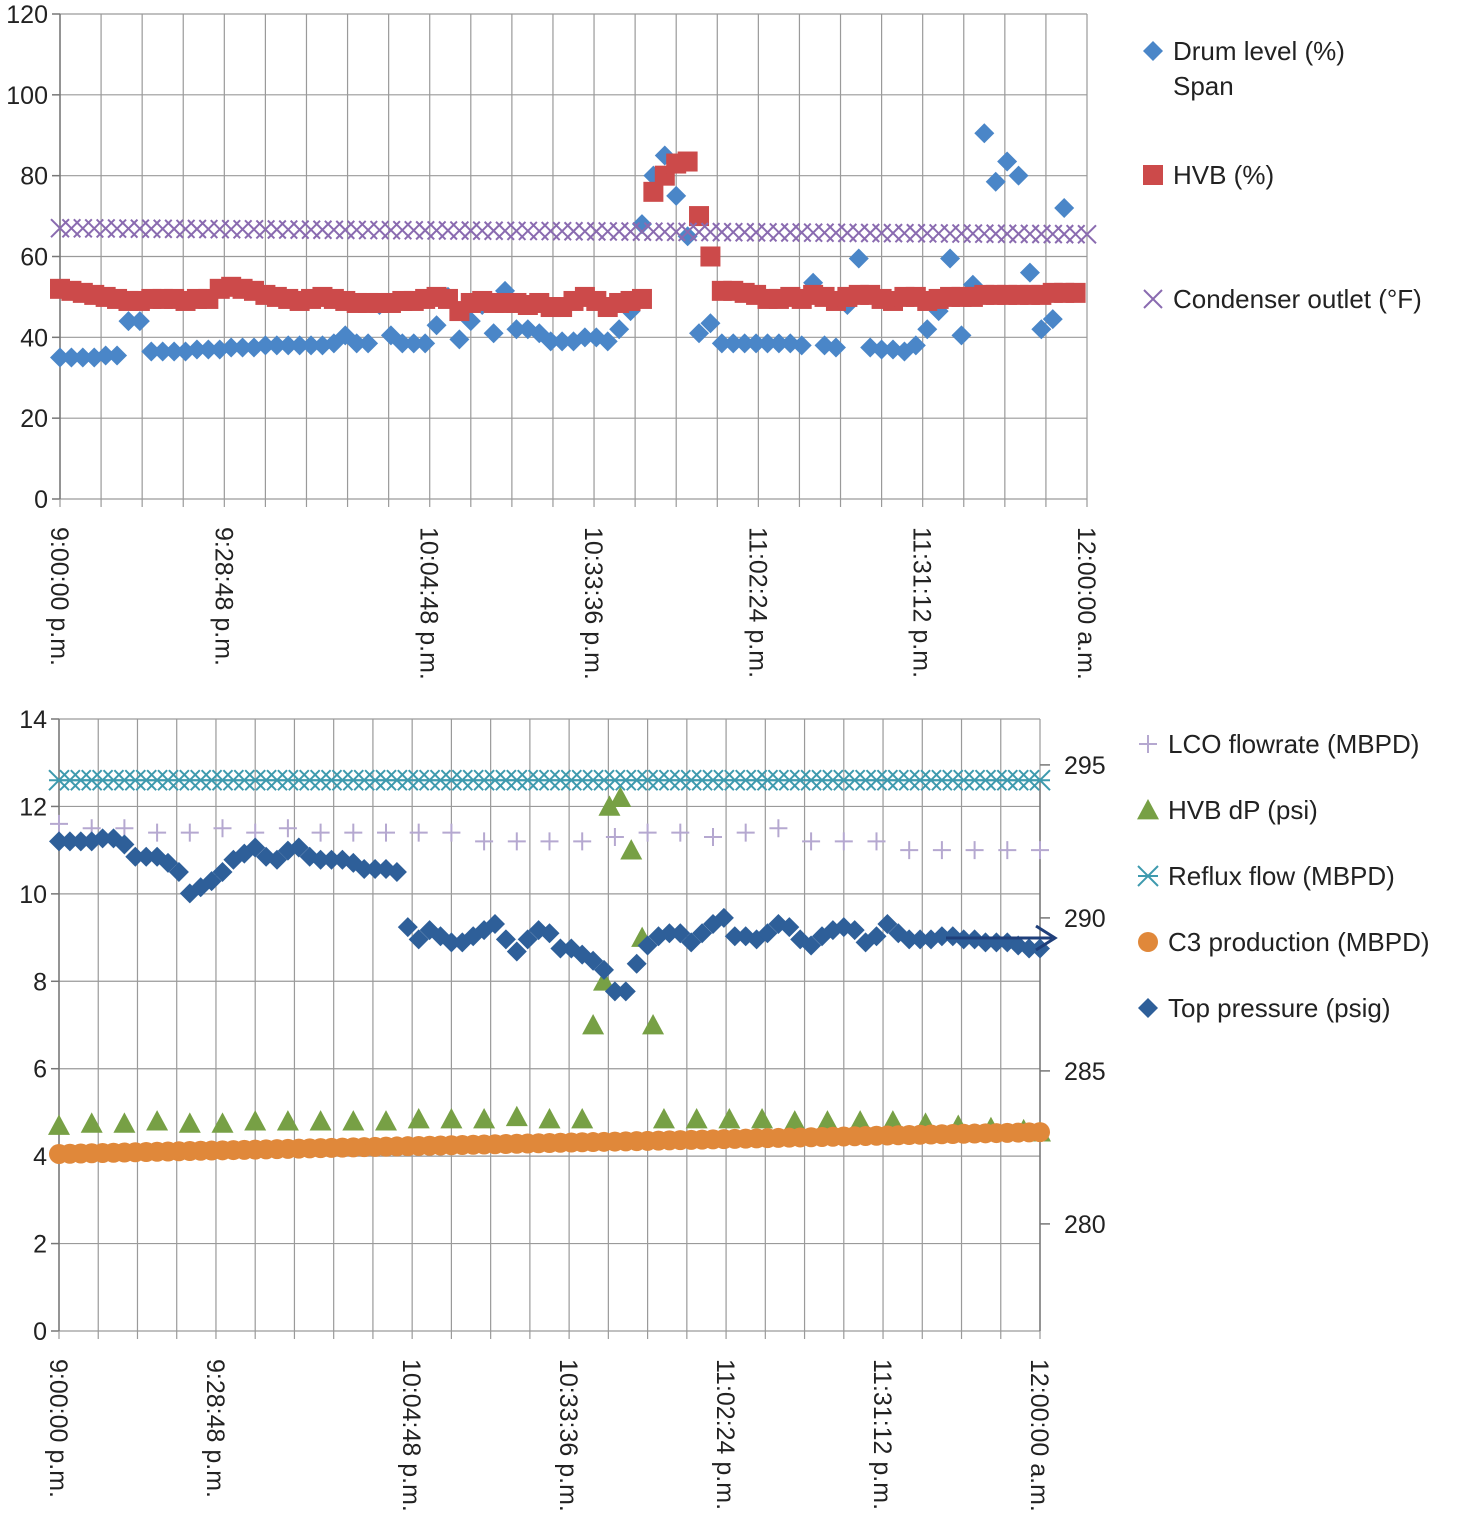 This screenshot has height=1526, width=1461. I want to click on legend-item: HVB dP (psi), so click(1227, 810).